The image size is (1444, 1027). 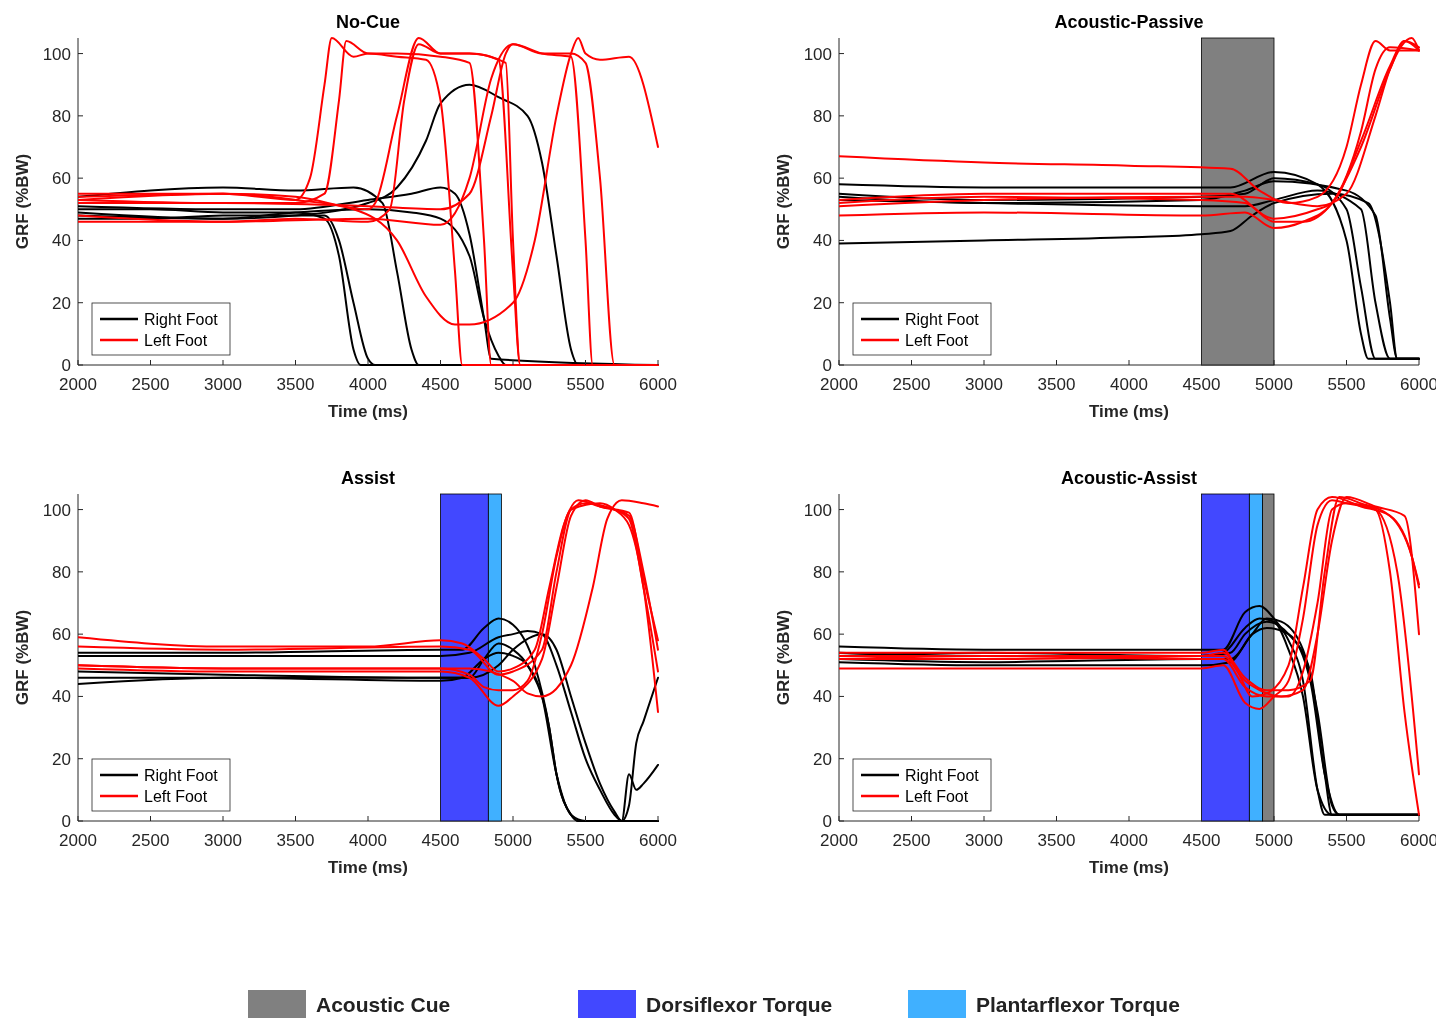 I want to click on legend-label: Acoustic Cue, so click(x=383, y=1004).